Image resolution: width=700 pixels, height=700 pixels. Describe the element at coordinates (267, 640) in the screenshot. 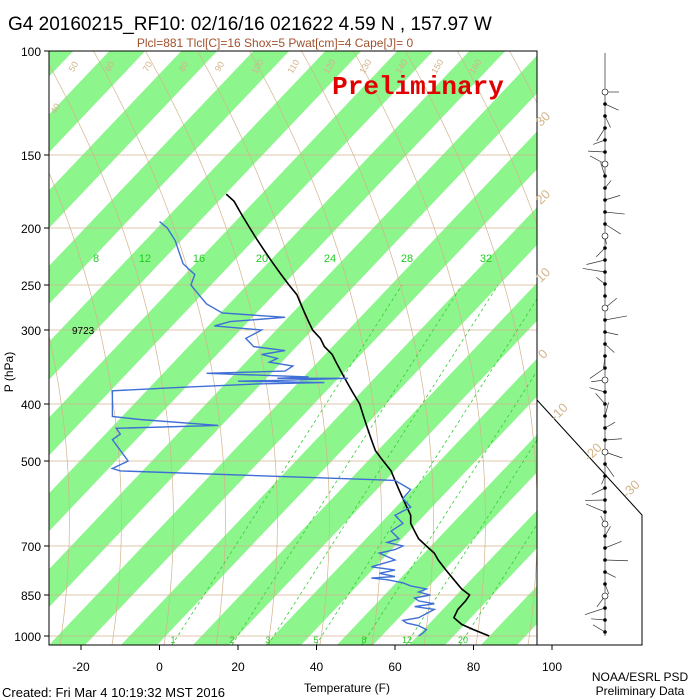

I see `mixing-ratio-bottom-label: 3` at that location.